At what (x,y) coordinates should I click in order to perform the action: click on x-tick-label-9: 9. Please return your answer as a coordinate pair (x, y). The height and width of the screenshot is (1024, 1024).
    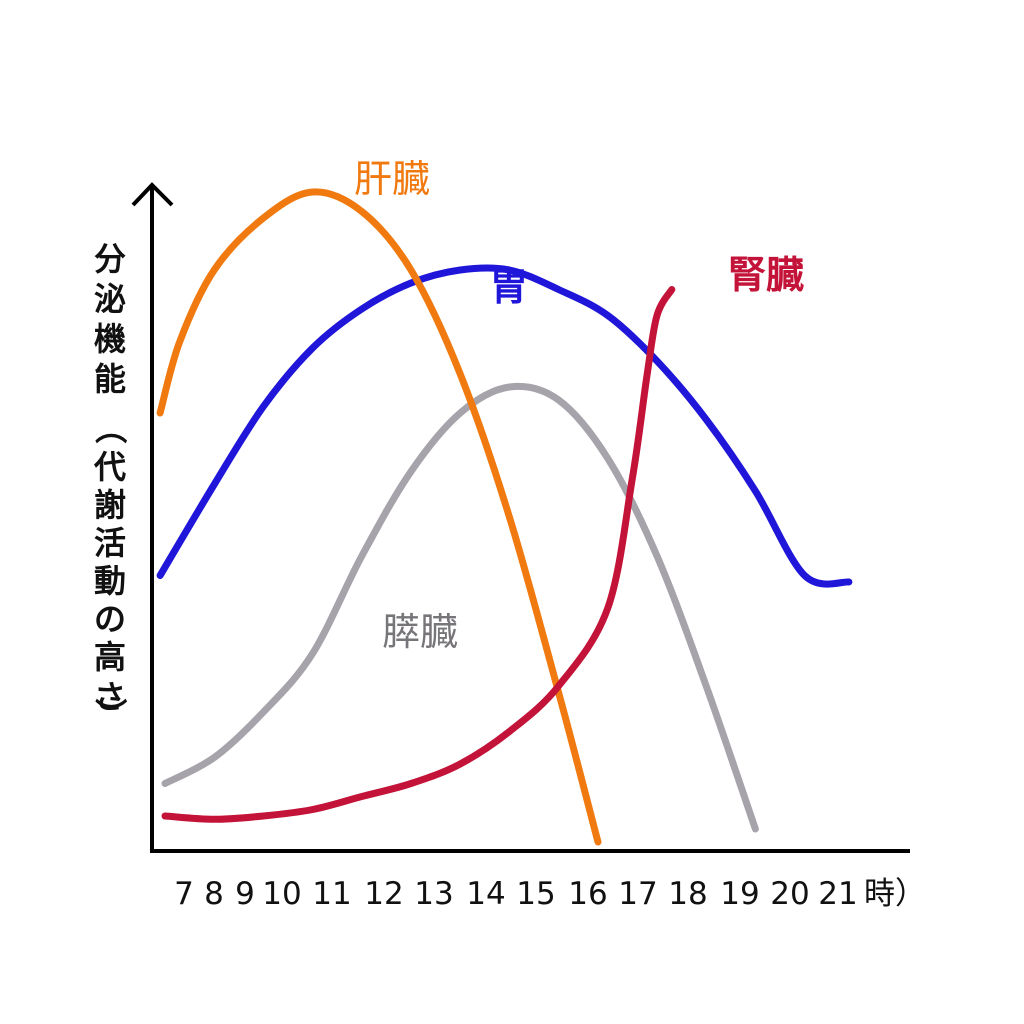
    Looking at the image, I should click on (245, 894).